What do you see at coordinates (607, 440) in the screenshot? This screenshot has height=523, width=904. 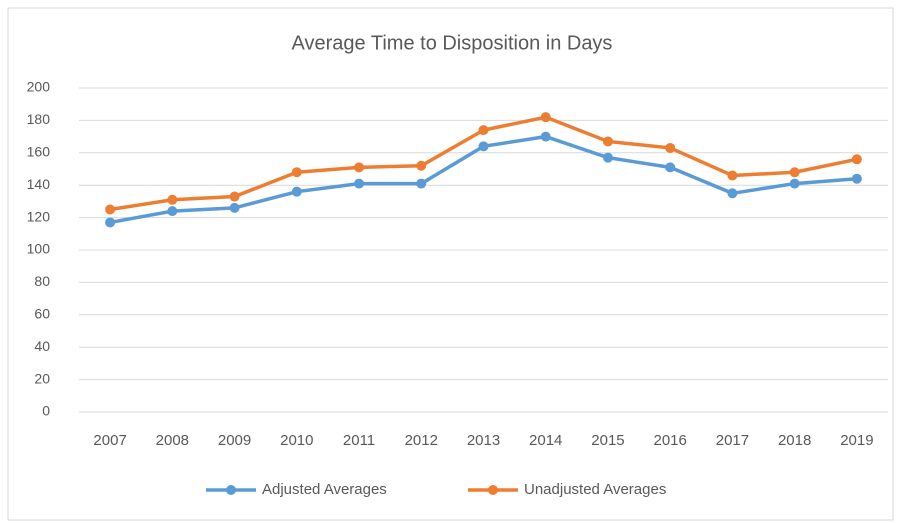 I see `x-tick-label: 2015` at bounding box center [607, 440].